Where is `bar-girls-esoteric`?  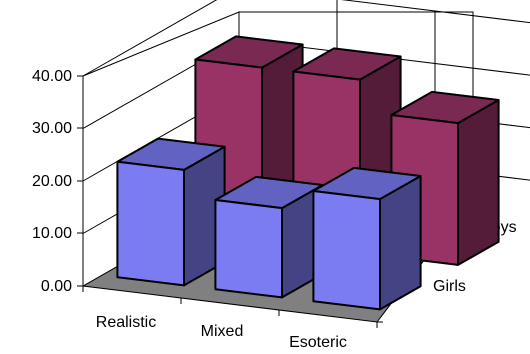
bar-girls-esoteric is located at coordinates (367, 238).